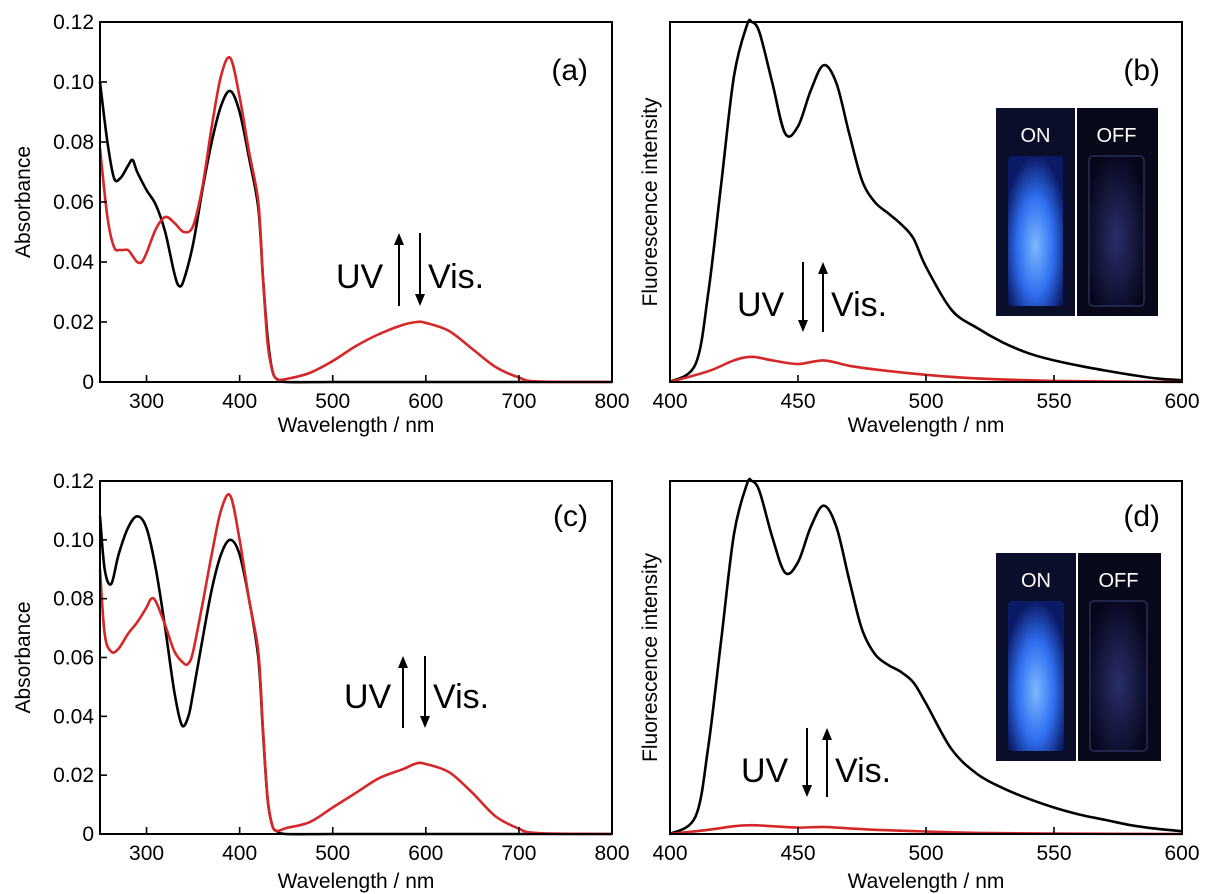 Image resolution: width=1206 pixels, height=894 pixels. What do you see at coordinates (570, 516) in the screenshot?
I see `panel-label: (c)` at bounding box center [570, 516].